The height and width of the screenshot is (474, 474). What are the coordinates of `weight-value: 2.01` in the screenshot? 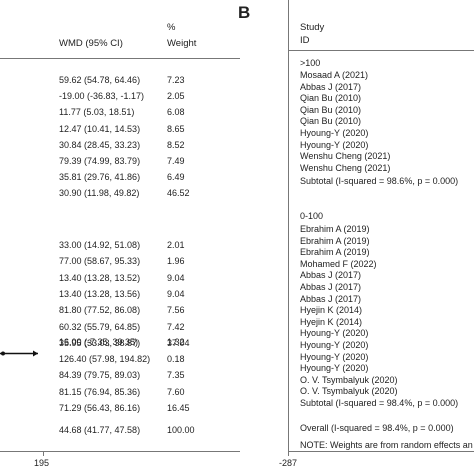 It's located at (176, 245).